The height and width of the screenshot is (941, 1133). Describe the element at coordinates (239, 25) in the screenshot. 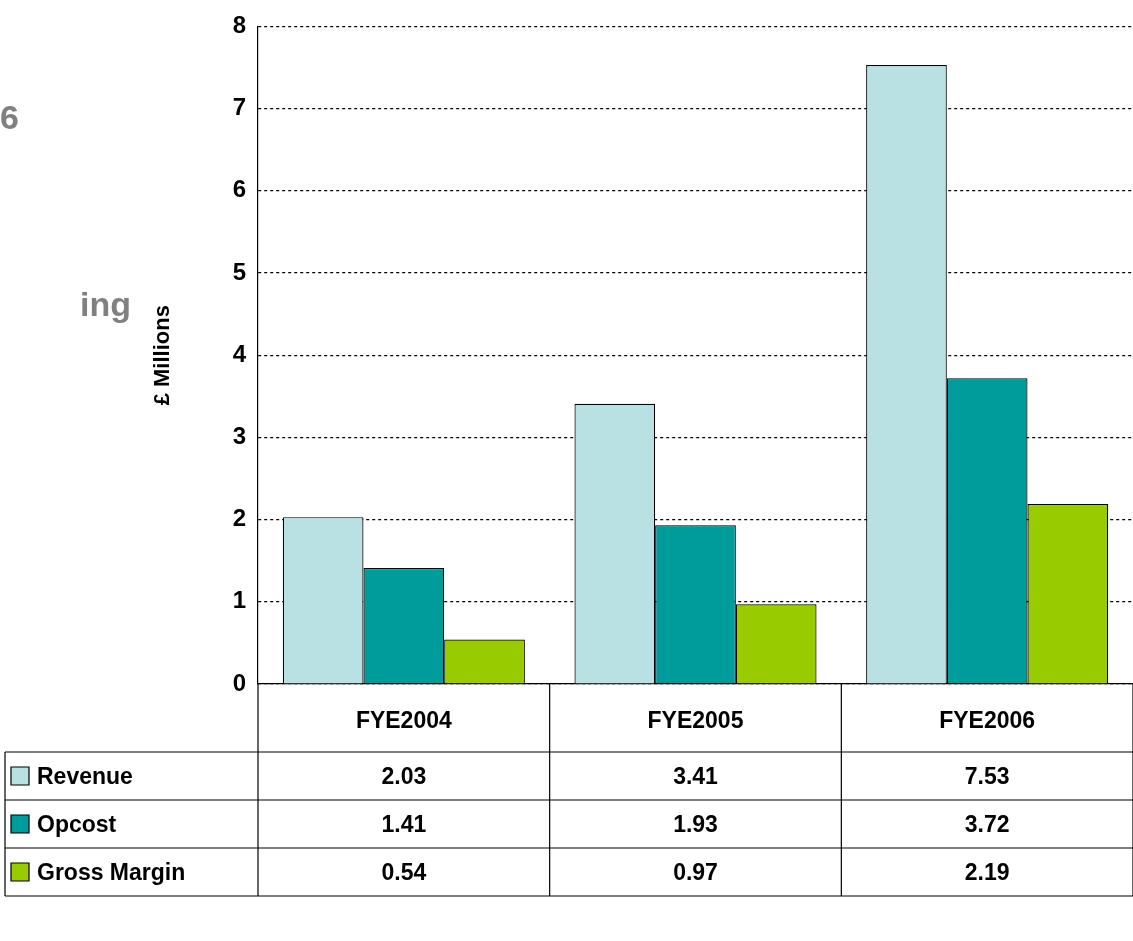

I see `y-tick-label: 8` at that location.